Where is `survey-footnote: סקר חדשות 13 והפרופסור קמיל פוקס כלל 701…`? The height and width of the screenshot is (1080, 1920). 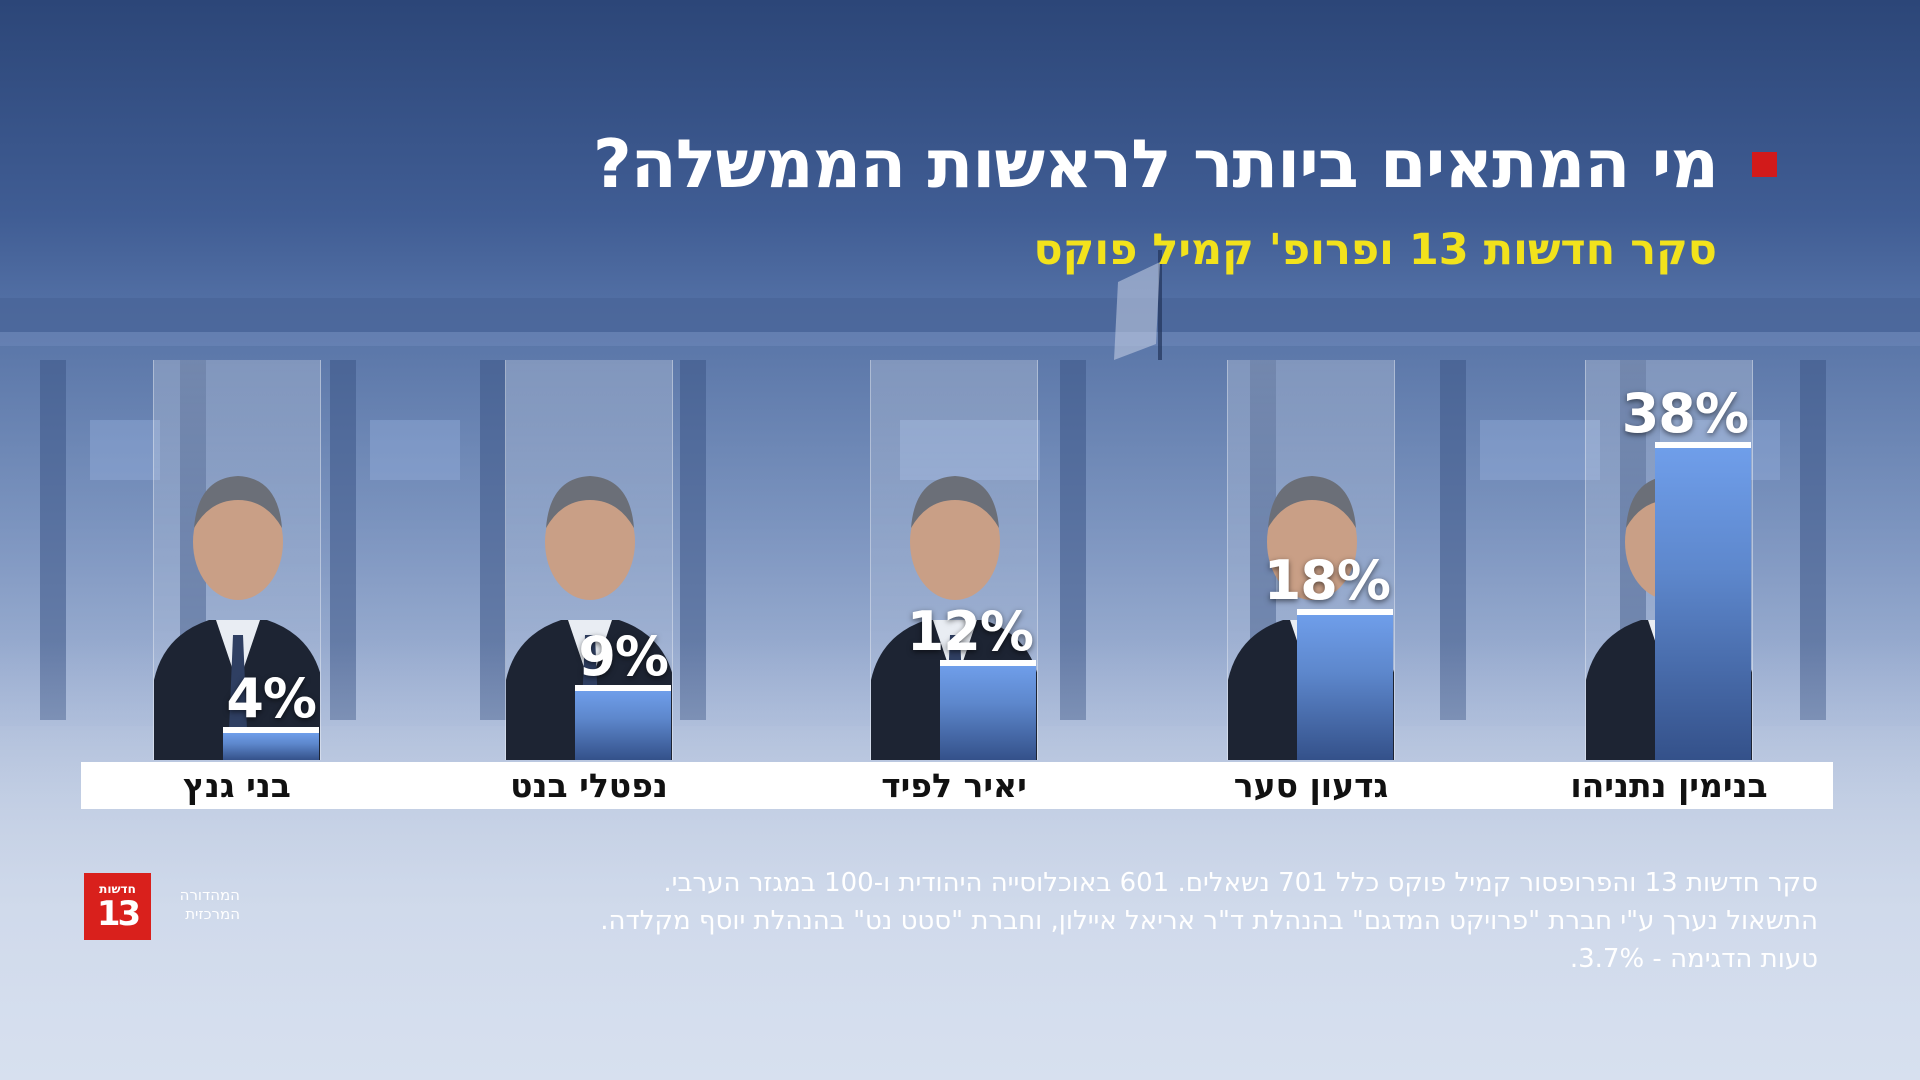 survey-footnote: סקר חדשות 13 והפרופסור קמיל פוקס כלל 701… is located at coordinates (1078, 921).